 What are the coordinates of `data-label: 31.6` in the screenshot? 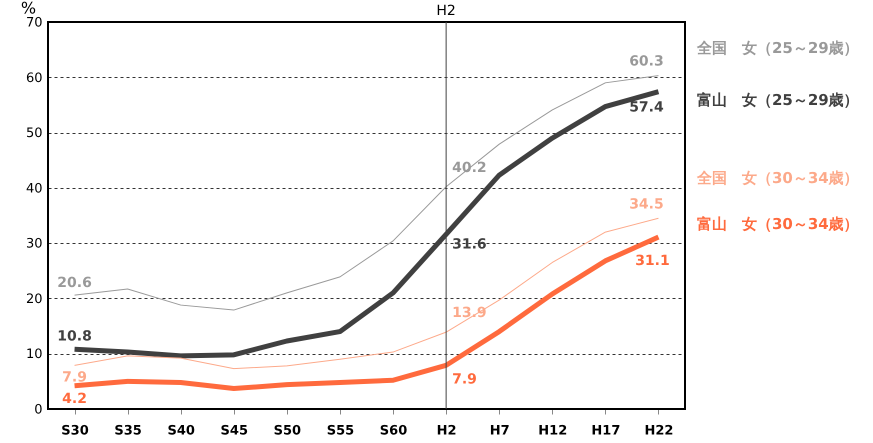 It's located at (469, 244).